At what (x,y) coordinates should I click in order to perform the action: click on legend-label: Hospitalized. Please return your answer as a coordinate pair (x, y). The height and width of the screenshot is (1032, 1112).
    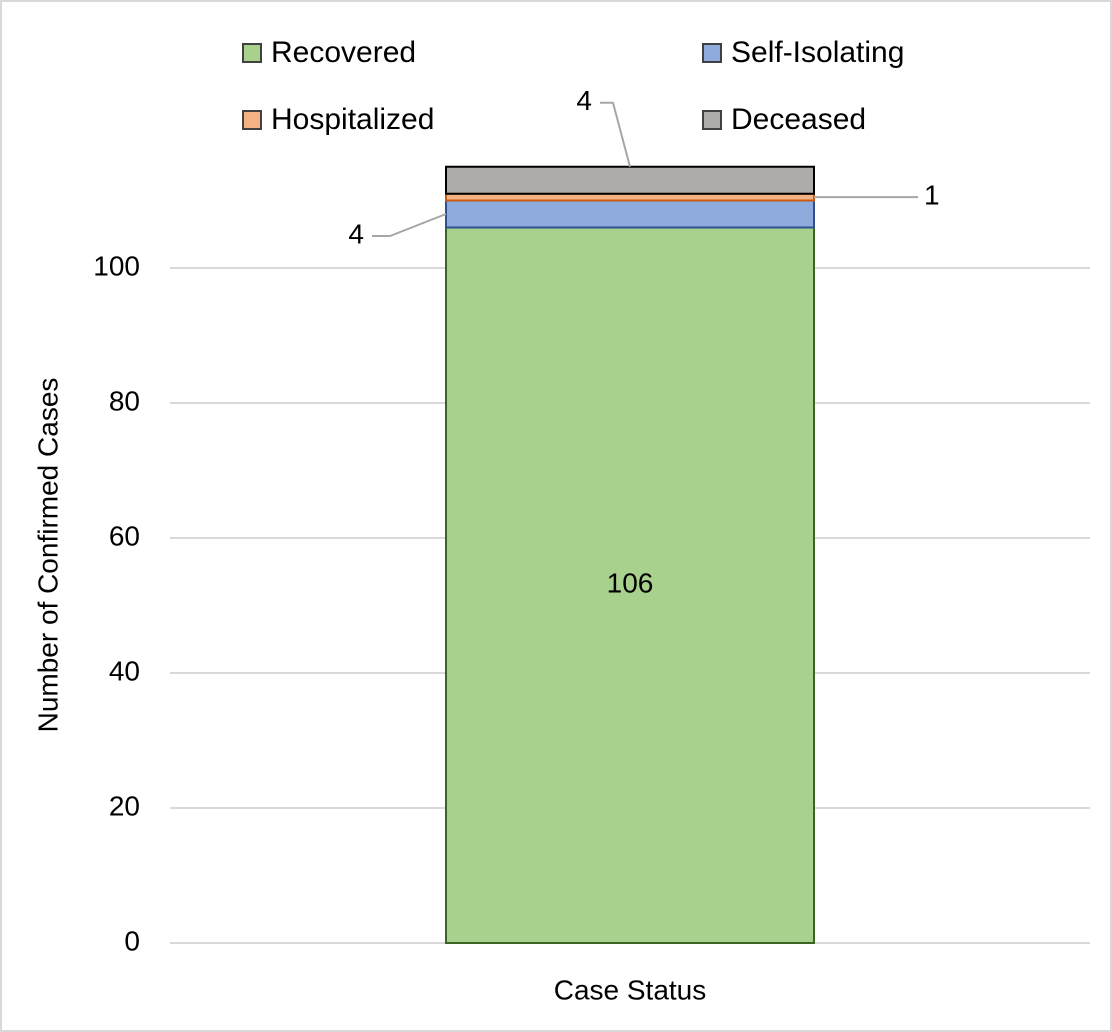
    Looking at the image, I should click on (352, 119).